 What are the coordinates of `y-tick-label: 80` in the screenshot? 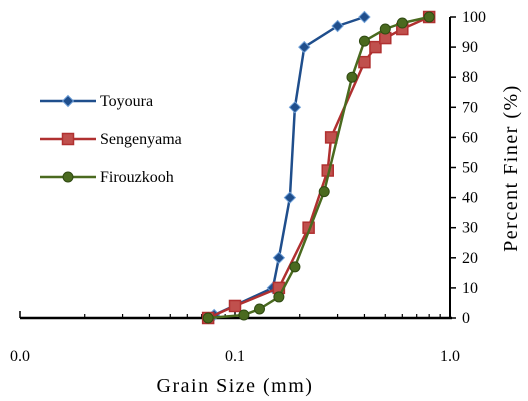 It's located at (470, 77).